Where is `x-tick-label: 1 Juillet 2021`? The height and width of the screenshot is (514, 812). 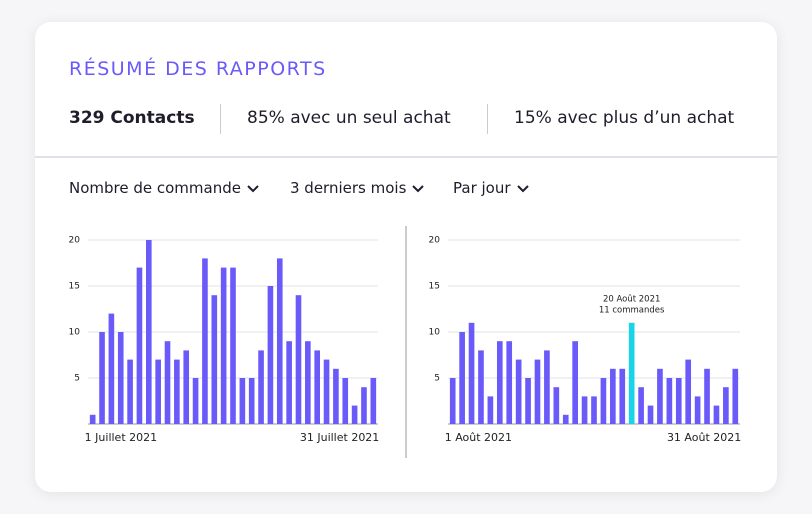
x-tick-label: 1 Juillet 2021 is located at coordinates (121, 437).